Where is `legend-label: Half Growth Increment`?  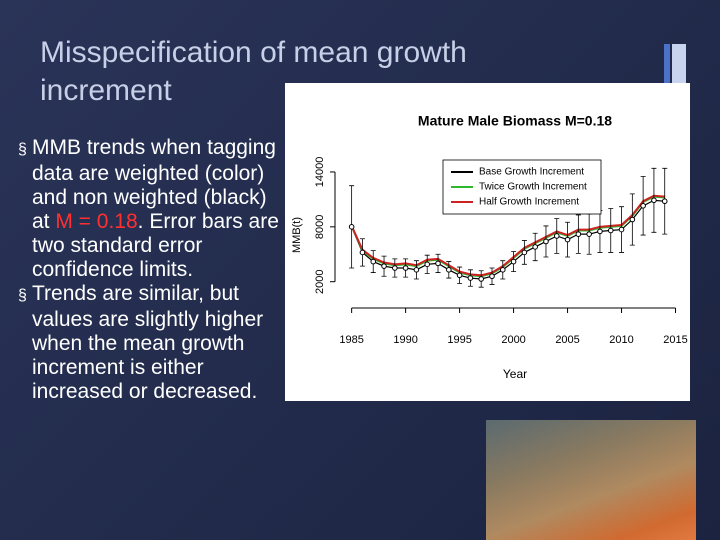
legend-label: Half Growth Increment is located at coordinates (529, 202).